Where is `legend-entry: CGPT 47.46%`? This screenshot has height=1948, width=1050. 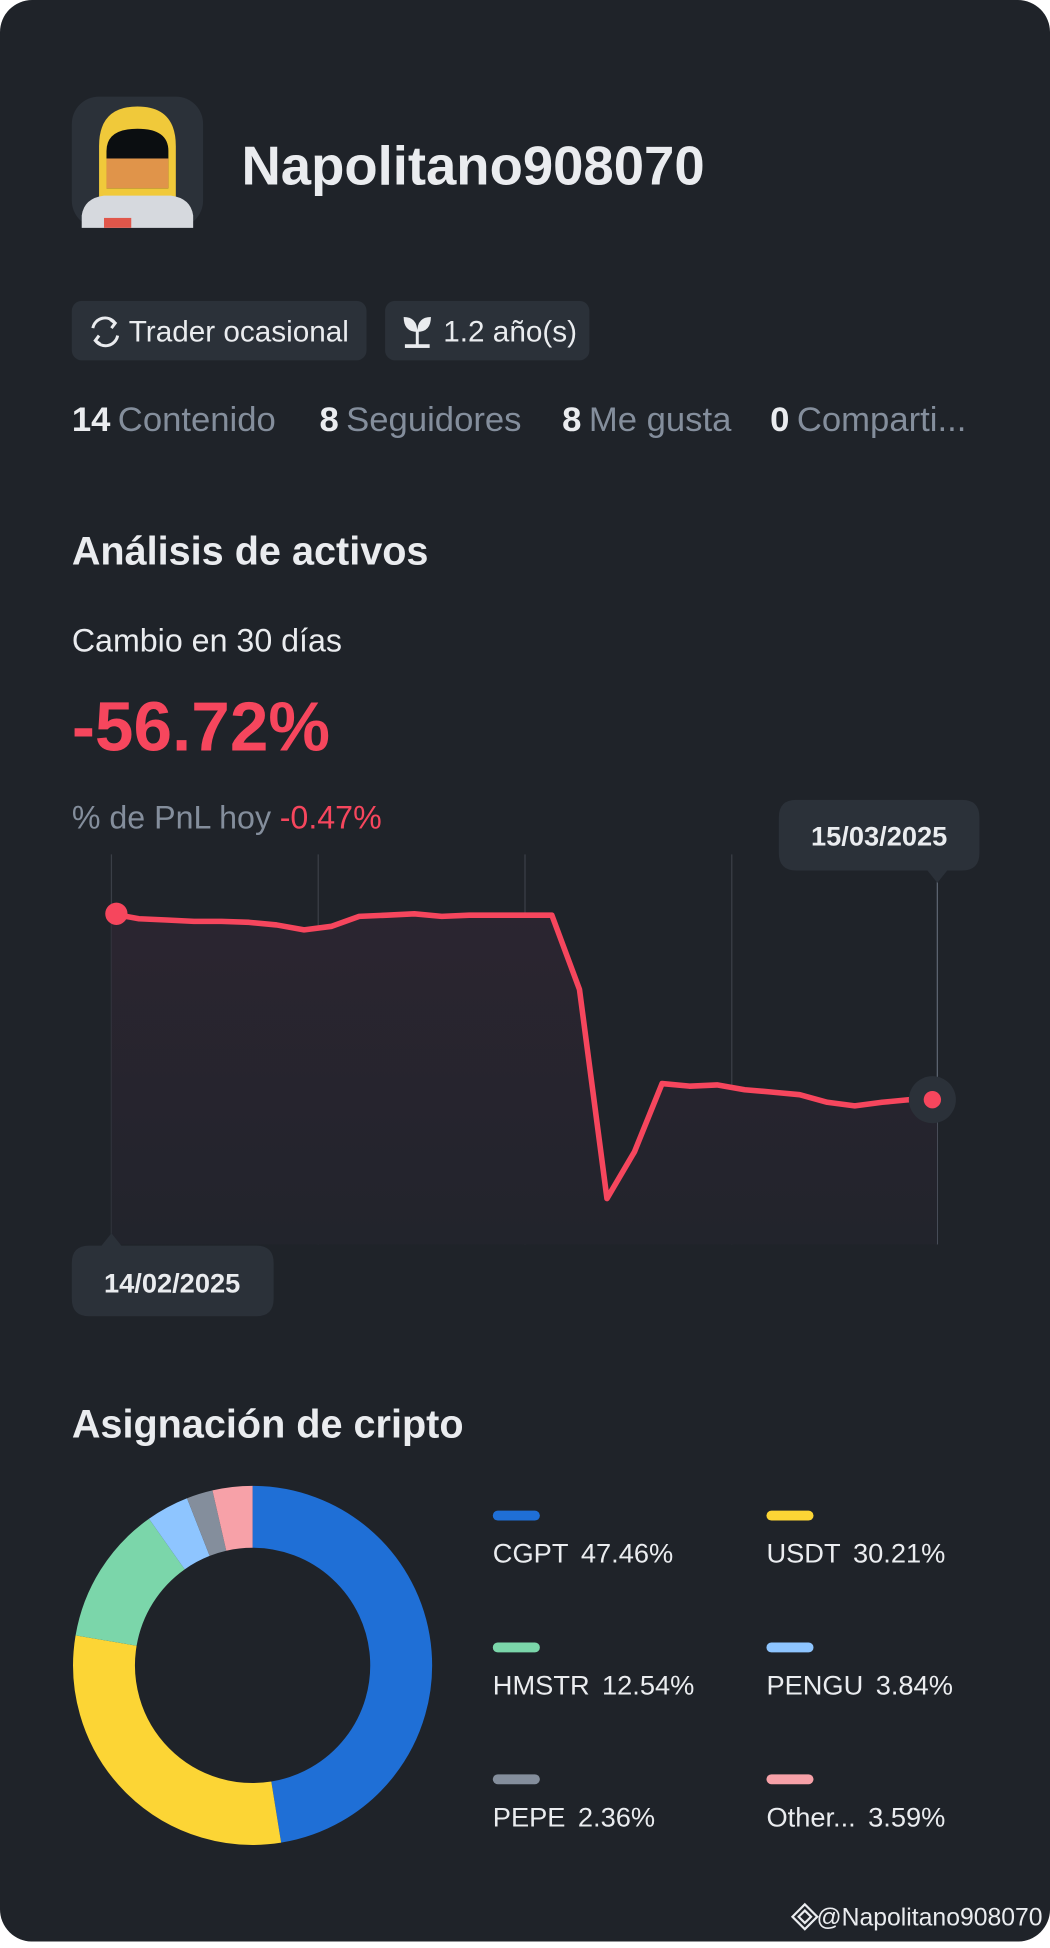 legend-entry: CGPT 47.46% is located at coordinates (583, 1553).